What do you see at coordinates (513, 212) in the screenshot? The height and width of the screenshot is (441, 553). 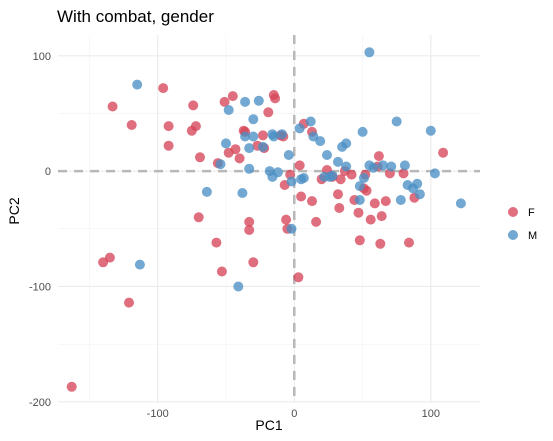 I see `legend-key-f` at bounding box center [513, 212].